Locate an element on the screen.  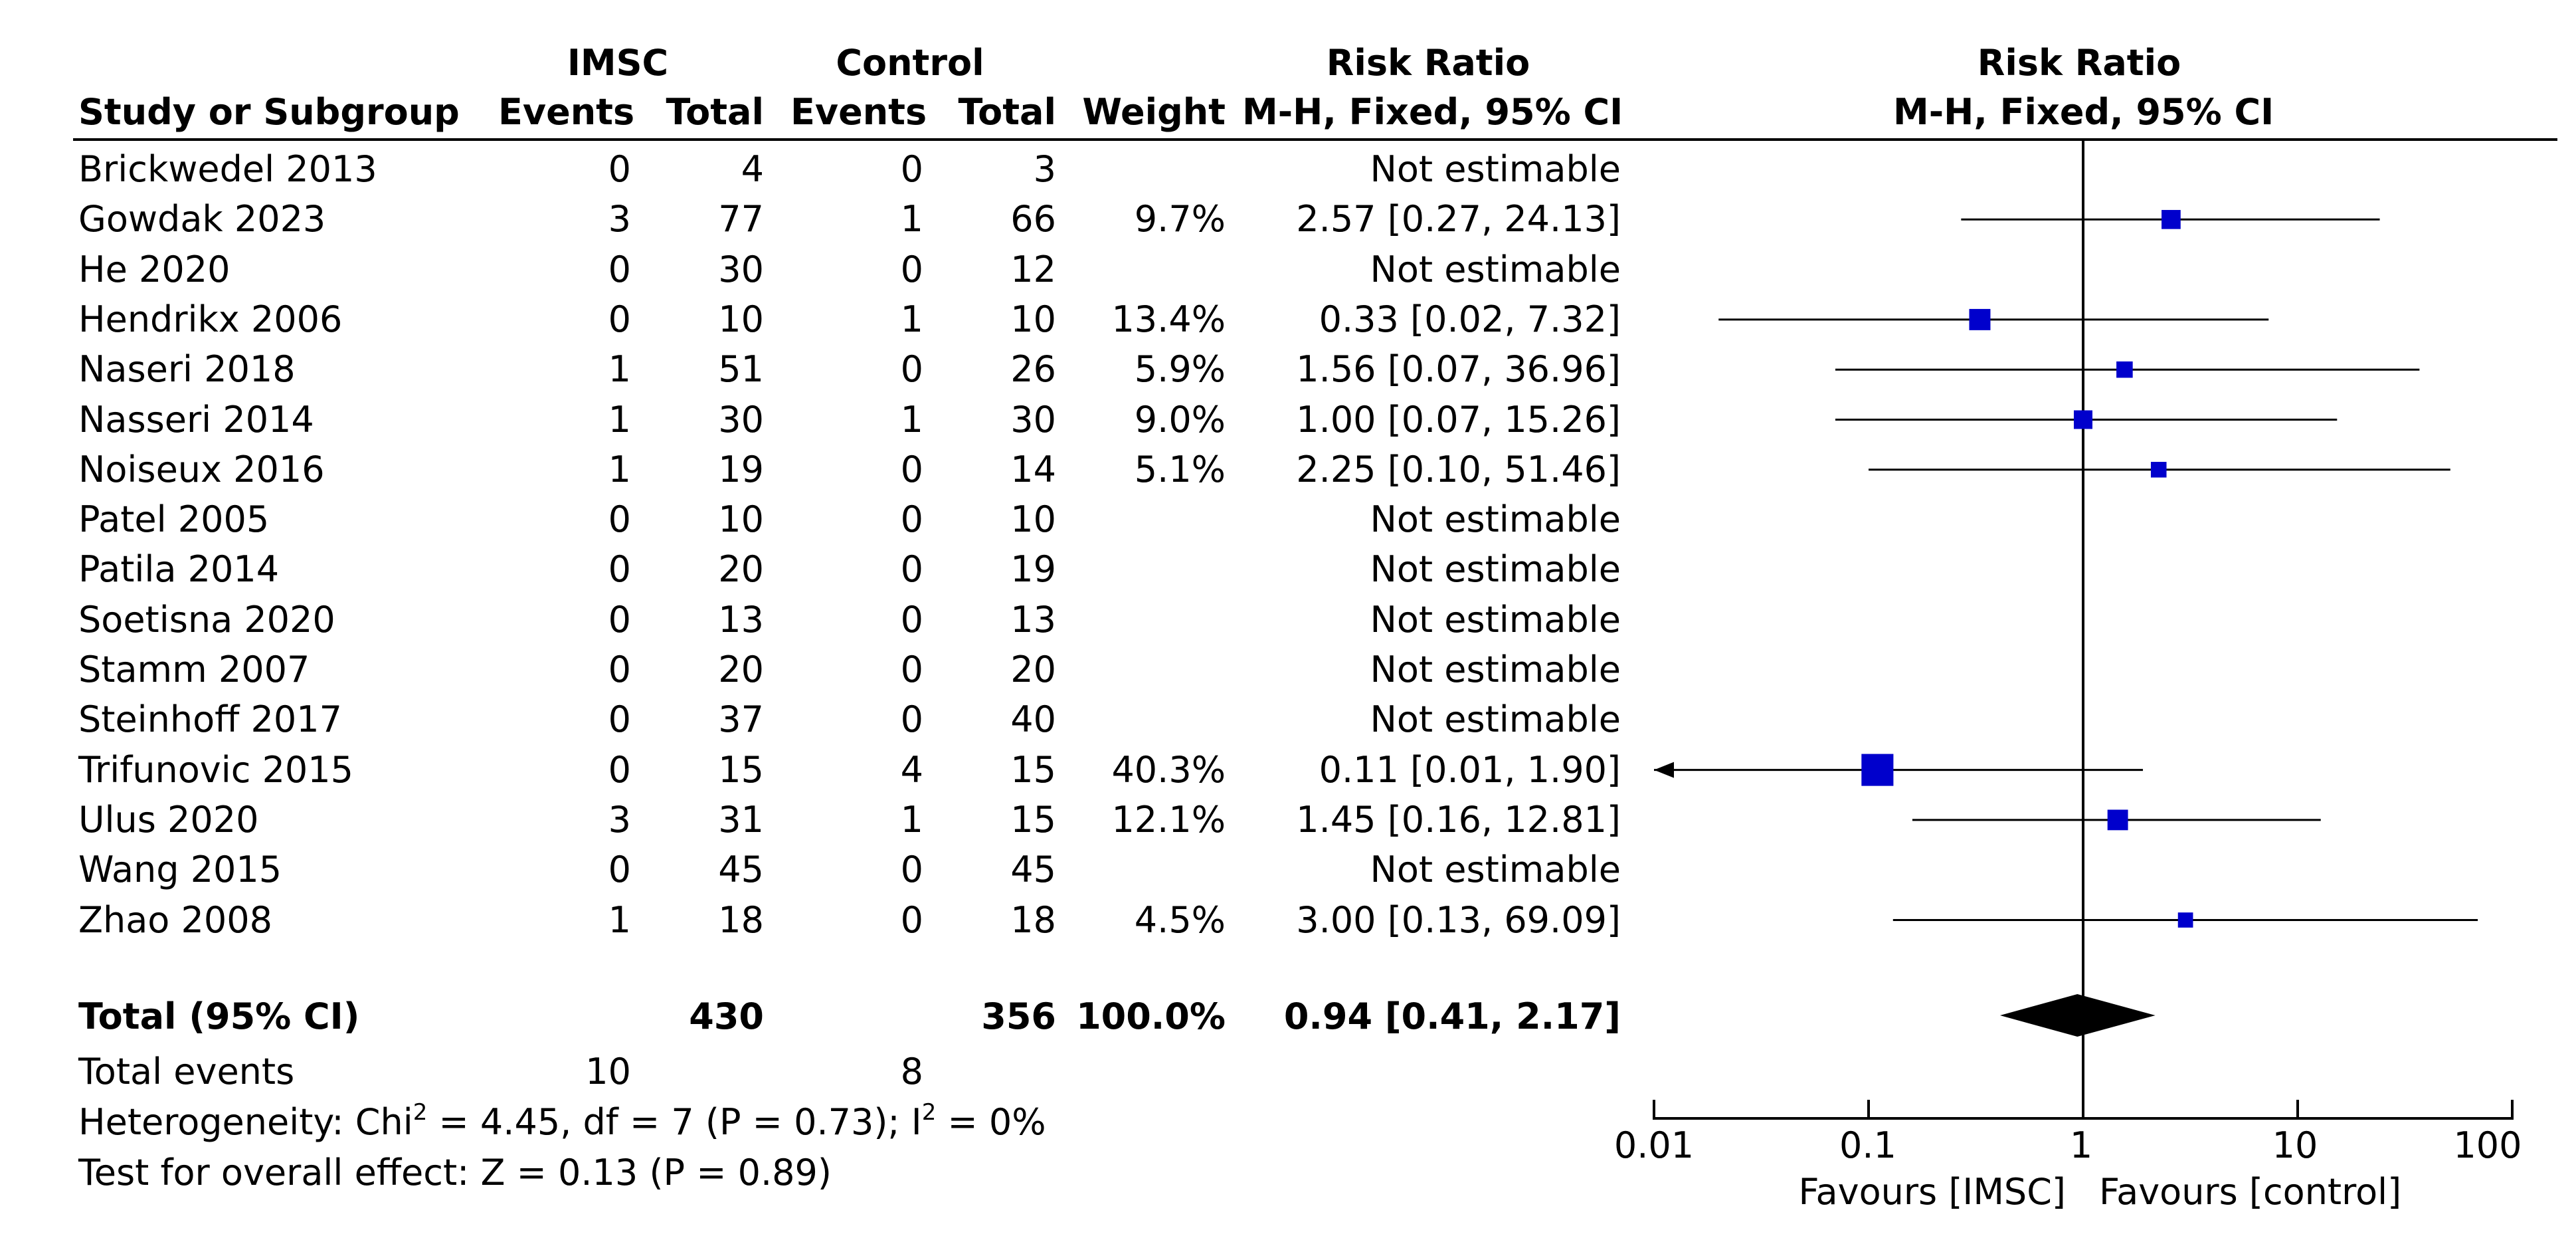
study-ci: 1.56 [0.07, 36.96] is located at coordinates (1458, 369).